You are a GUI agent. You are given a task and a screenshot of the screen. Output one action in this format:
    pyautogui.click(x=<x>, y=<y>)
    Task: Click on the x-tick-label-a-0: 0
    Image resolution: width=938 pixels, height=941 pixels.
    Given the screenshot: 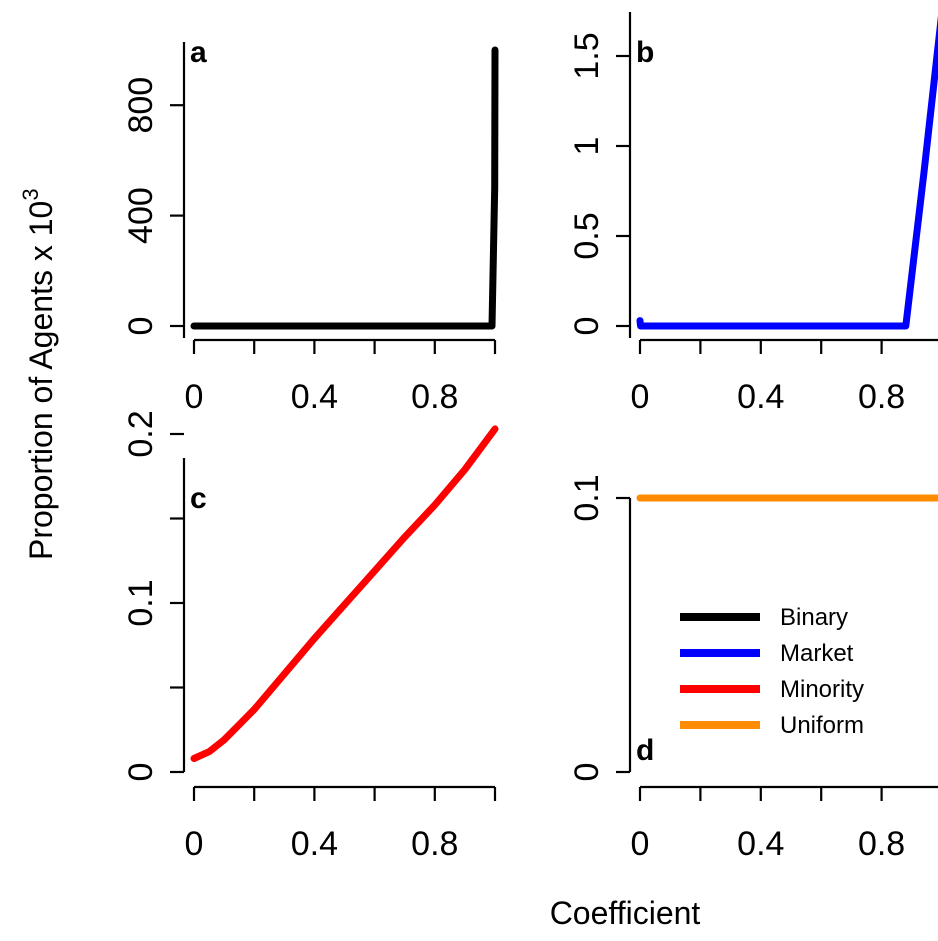 What is the action you would take?
    pyautogui.click(x=194, y=397)
    